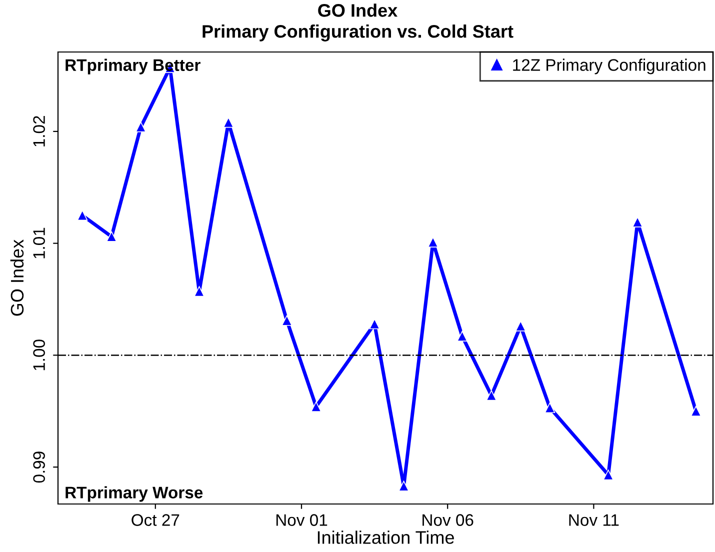  What do you see at coordinates (39, 243) in the screenshot?
I see `y-tick-label: 1.01` at bounding box center [39, 243].